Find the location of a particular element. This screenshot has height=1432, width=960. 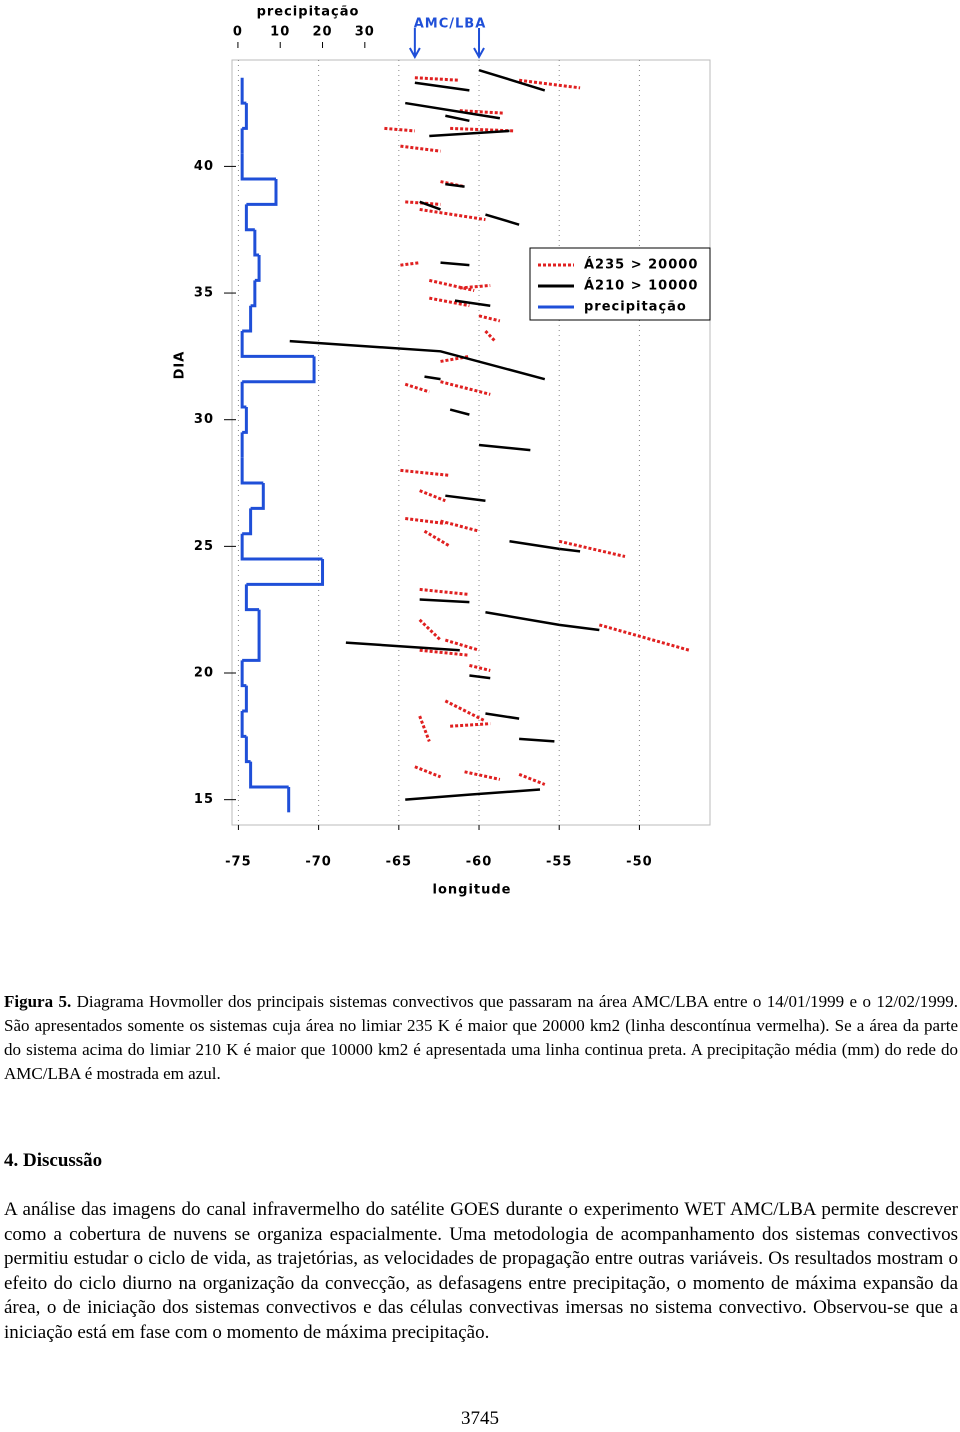

y-tick-label: 40 is located at coordinates (204, 166).